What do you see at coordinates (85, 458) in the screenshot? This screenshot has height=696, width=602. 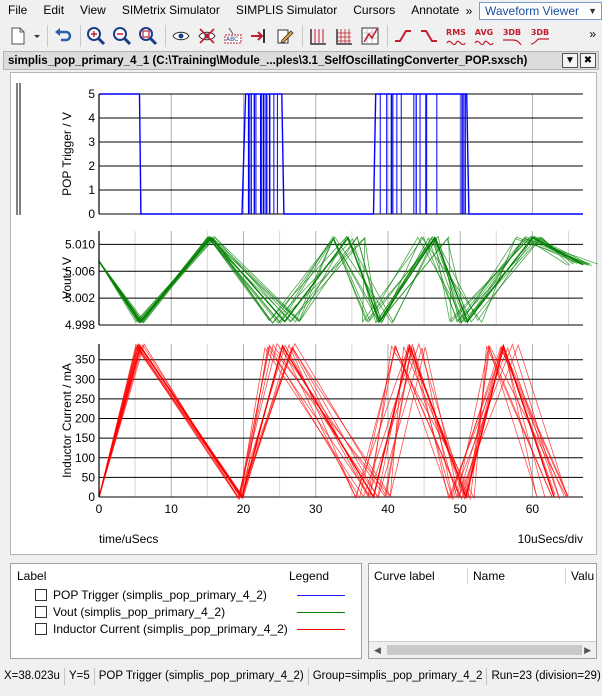 I see `y-tick-label: 100` at bounding box center [85, 458].